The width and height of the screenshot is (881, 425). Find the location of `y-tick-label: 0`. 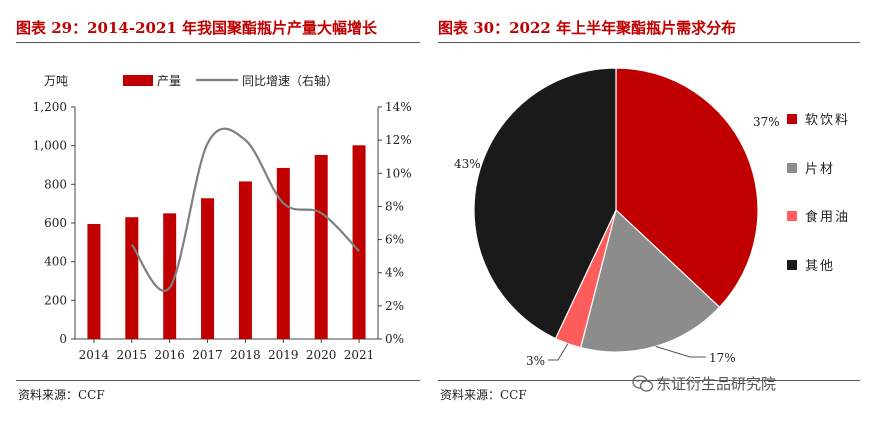

y-tick-label: 0 is located at coordinates (63, 339).